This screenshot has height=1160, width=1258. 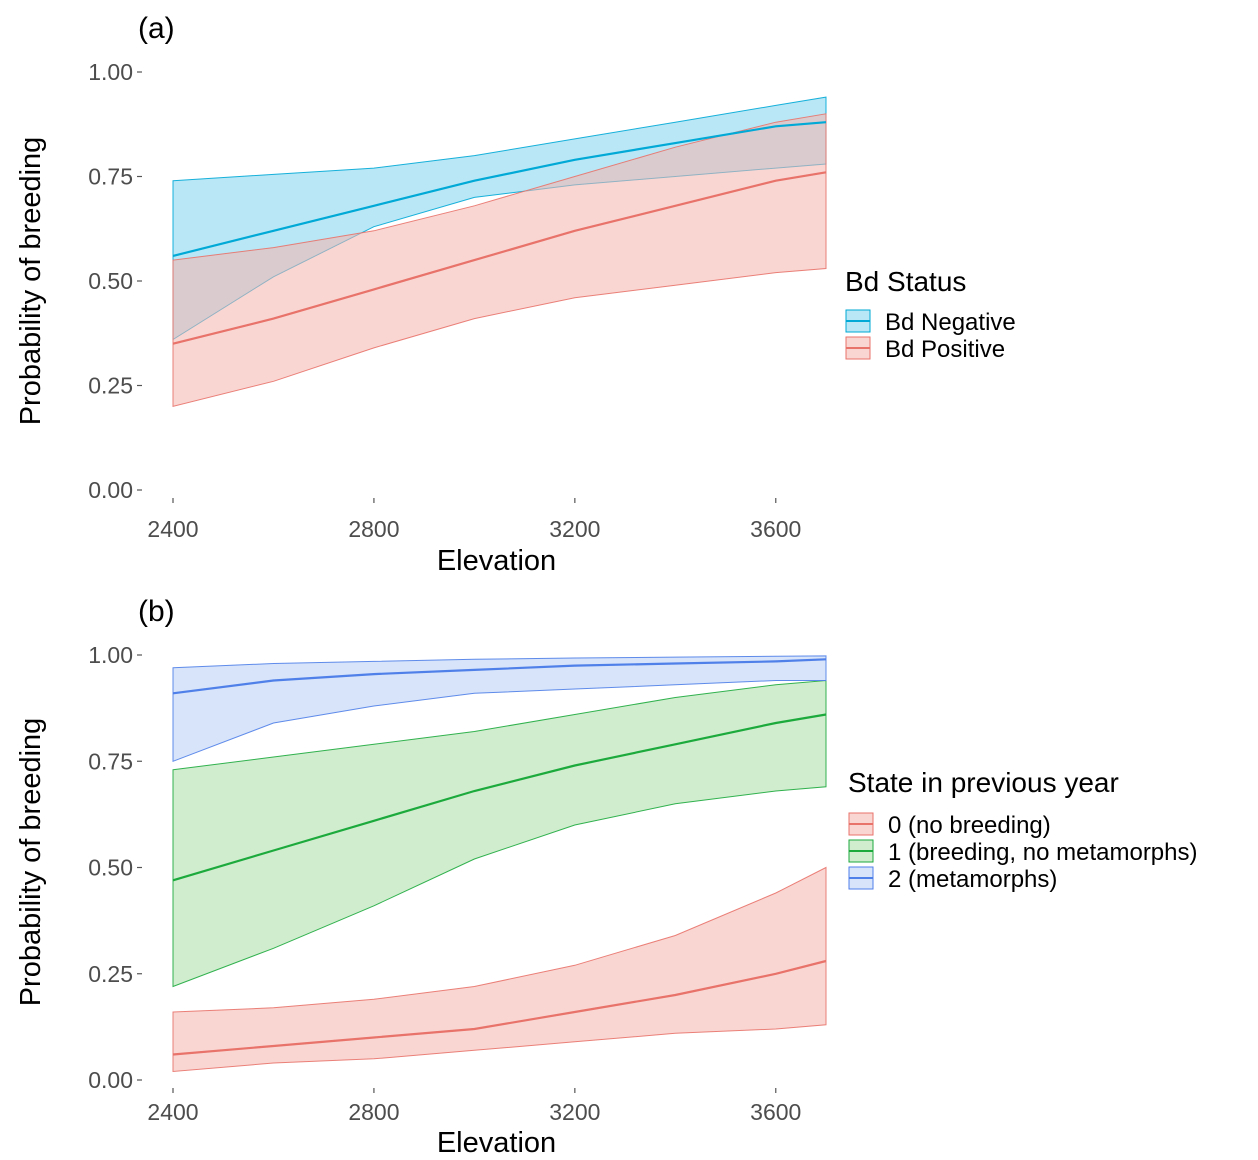 What do you see at coordinates (156, 28) in the screenshot?
I see `panel-label: (a)` at bounding box center [156, 28].